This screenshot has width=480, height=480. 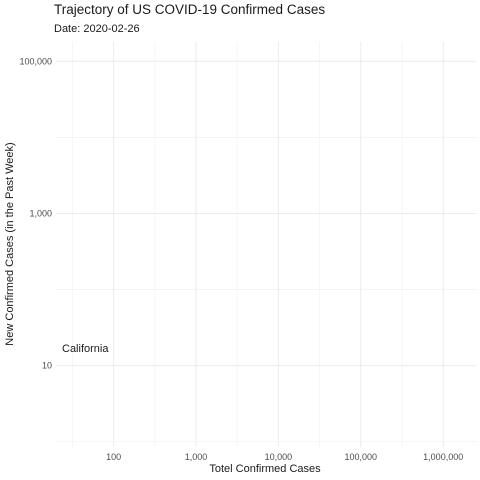 What do you see at coordinates (10, 243) in the screenshot?
I see `y-axis-label: New Confirmed Cases (in the Past Week)` at bounding box center [10, 243].